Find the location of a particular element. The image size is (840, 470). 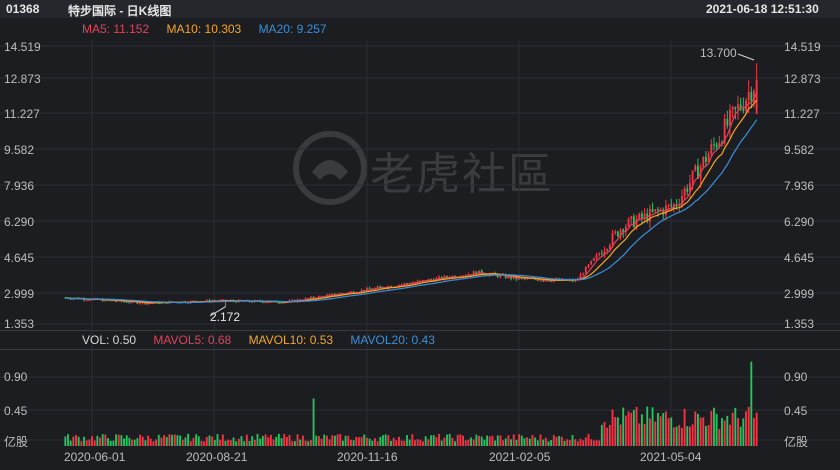

panel-divider is located at coordinates (420, 330).